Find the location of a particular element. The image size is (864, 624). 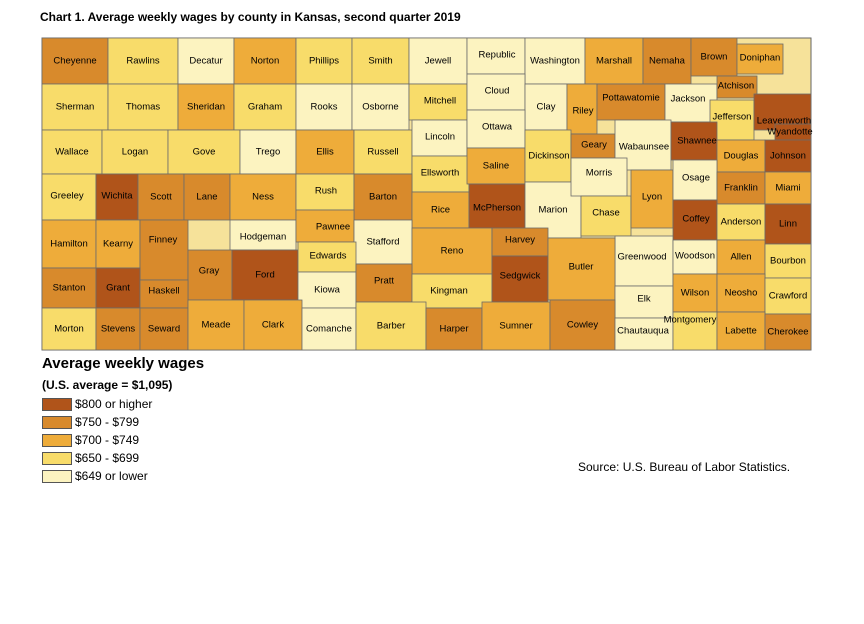

county-label: Ford is located at coordinates (265, 275).